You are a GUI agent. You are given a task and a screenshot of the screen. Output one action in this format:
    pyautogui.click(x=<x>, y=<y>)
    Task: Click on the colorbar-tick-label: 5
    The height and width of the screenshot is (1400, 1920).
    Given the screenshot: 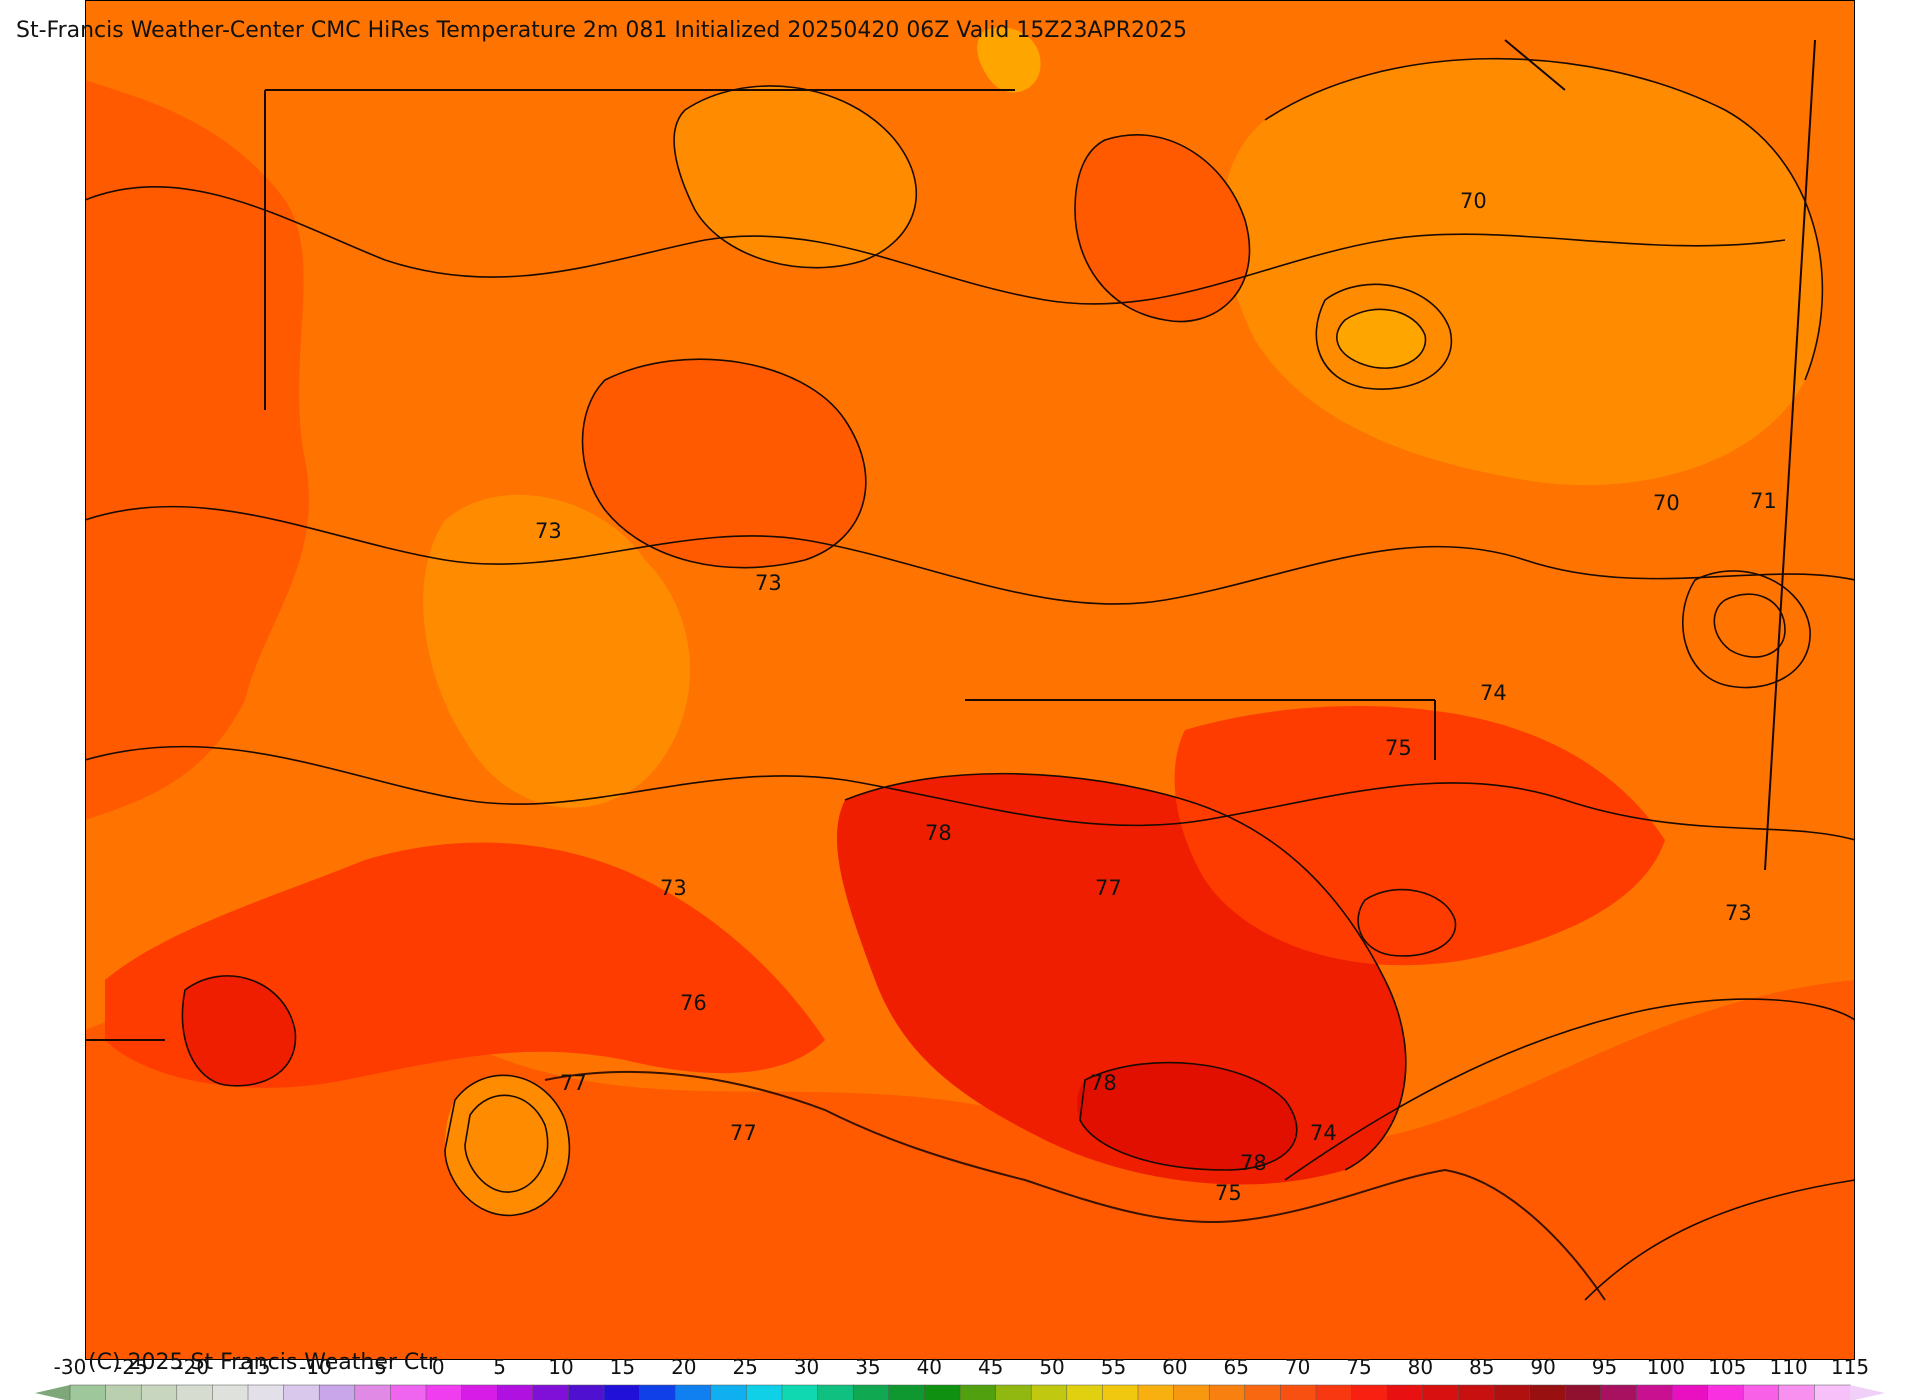 What is the action you would take?
    pyautogui.click(x=499, y=1367)
    